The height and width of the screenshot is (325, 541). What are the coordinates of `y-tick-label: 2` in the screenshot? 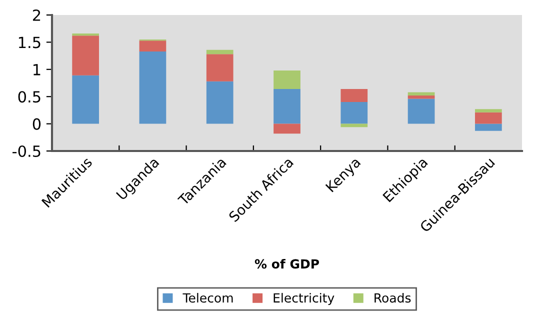 It's located at (36, 15).